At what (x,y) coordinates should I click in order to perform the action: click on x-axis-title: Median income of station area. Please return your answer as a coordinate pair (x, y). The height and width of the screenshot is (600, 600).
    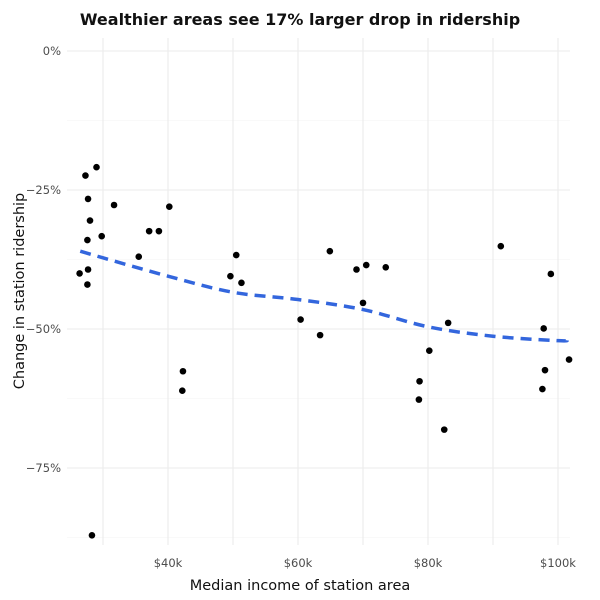
    Looking at the image, I should click on (300, 586).